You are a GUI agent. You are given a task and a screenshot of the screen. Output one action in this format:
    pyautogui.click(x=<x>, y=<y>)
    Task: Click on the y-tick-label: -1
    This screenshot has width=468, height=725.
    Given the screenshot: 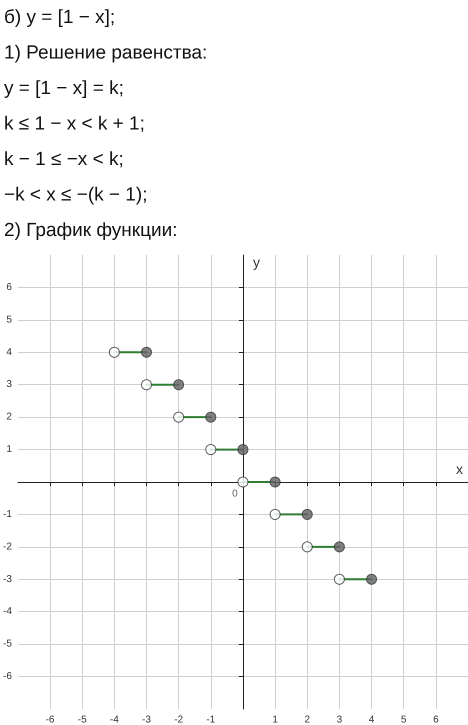 What is the action you would take?
    pyautogui.click(x=7, y=514)
    